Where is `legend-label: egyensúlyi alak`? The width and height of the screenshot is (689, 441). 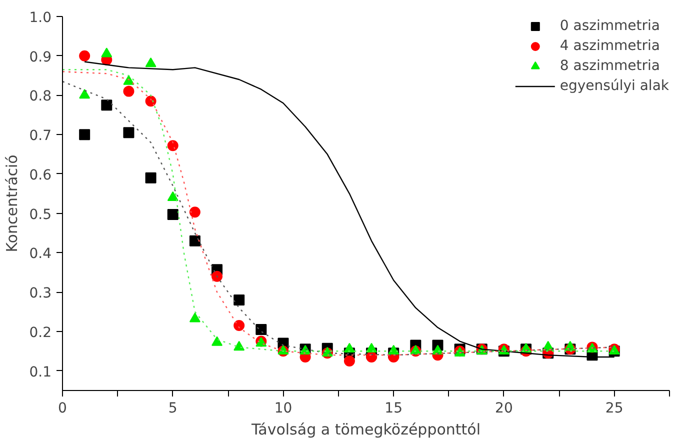
legend-label: egyensúlyi alak is located at coordinates (614, 86).